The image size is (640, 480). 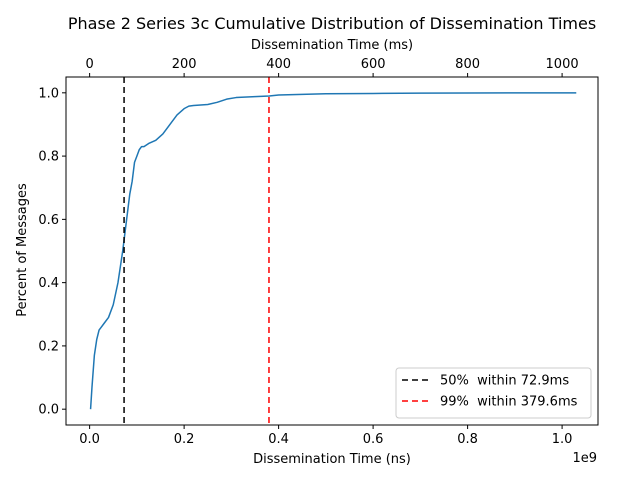 What do you see at coordinates (278, 64) in the screenshot?
I see `top-x-tick-label: 400` at bounding box center [278, 64].